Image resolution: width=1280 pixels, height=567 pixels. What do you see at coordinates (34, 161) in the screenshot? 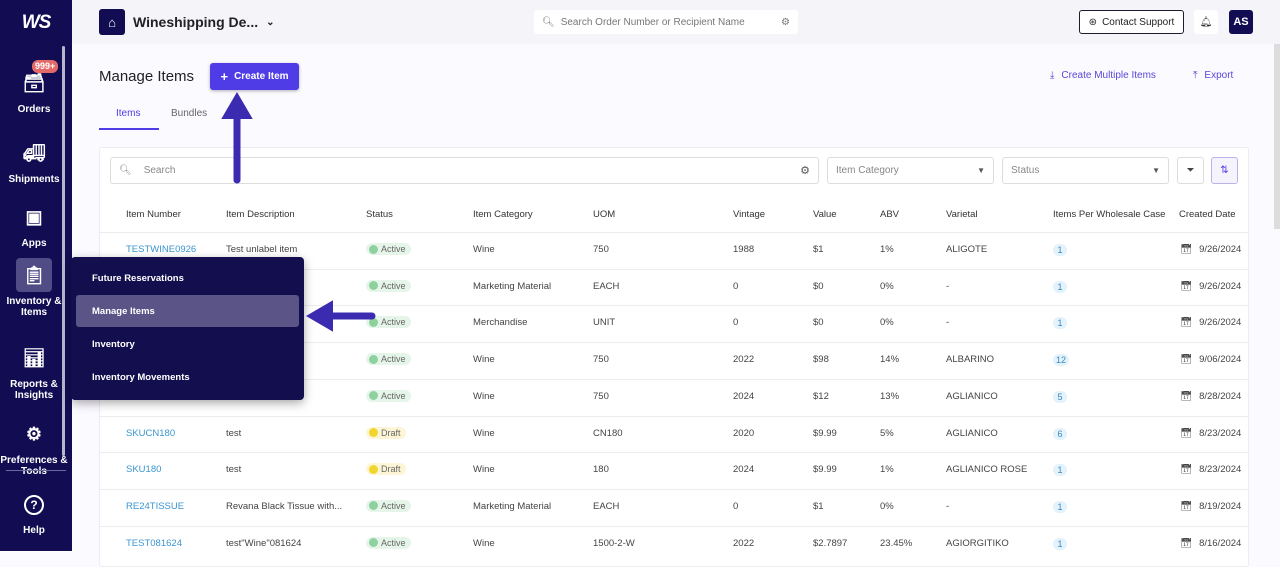
I see `sidebar-item-shipments: 🚚︎ Shipments` at bounding box center [34, 161].